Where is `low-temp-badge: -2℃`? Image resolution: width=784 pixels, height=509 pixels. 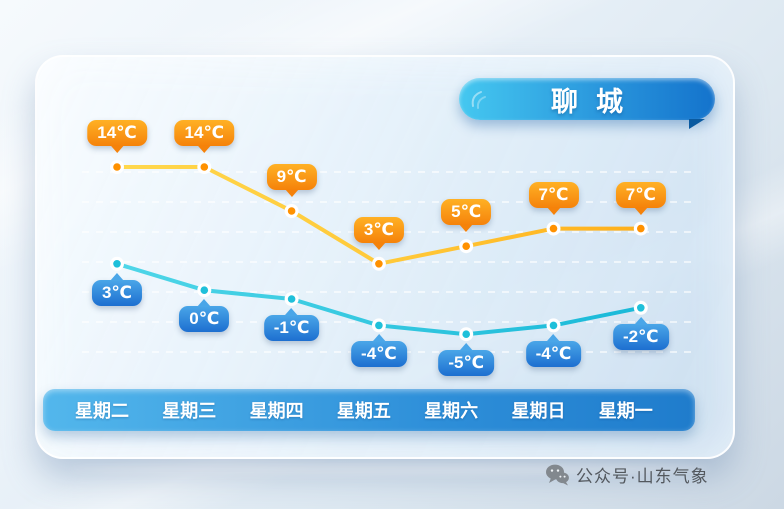 low-temp-badge: -2℃ is located at coordinates (640, 336).